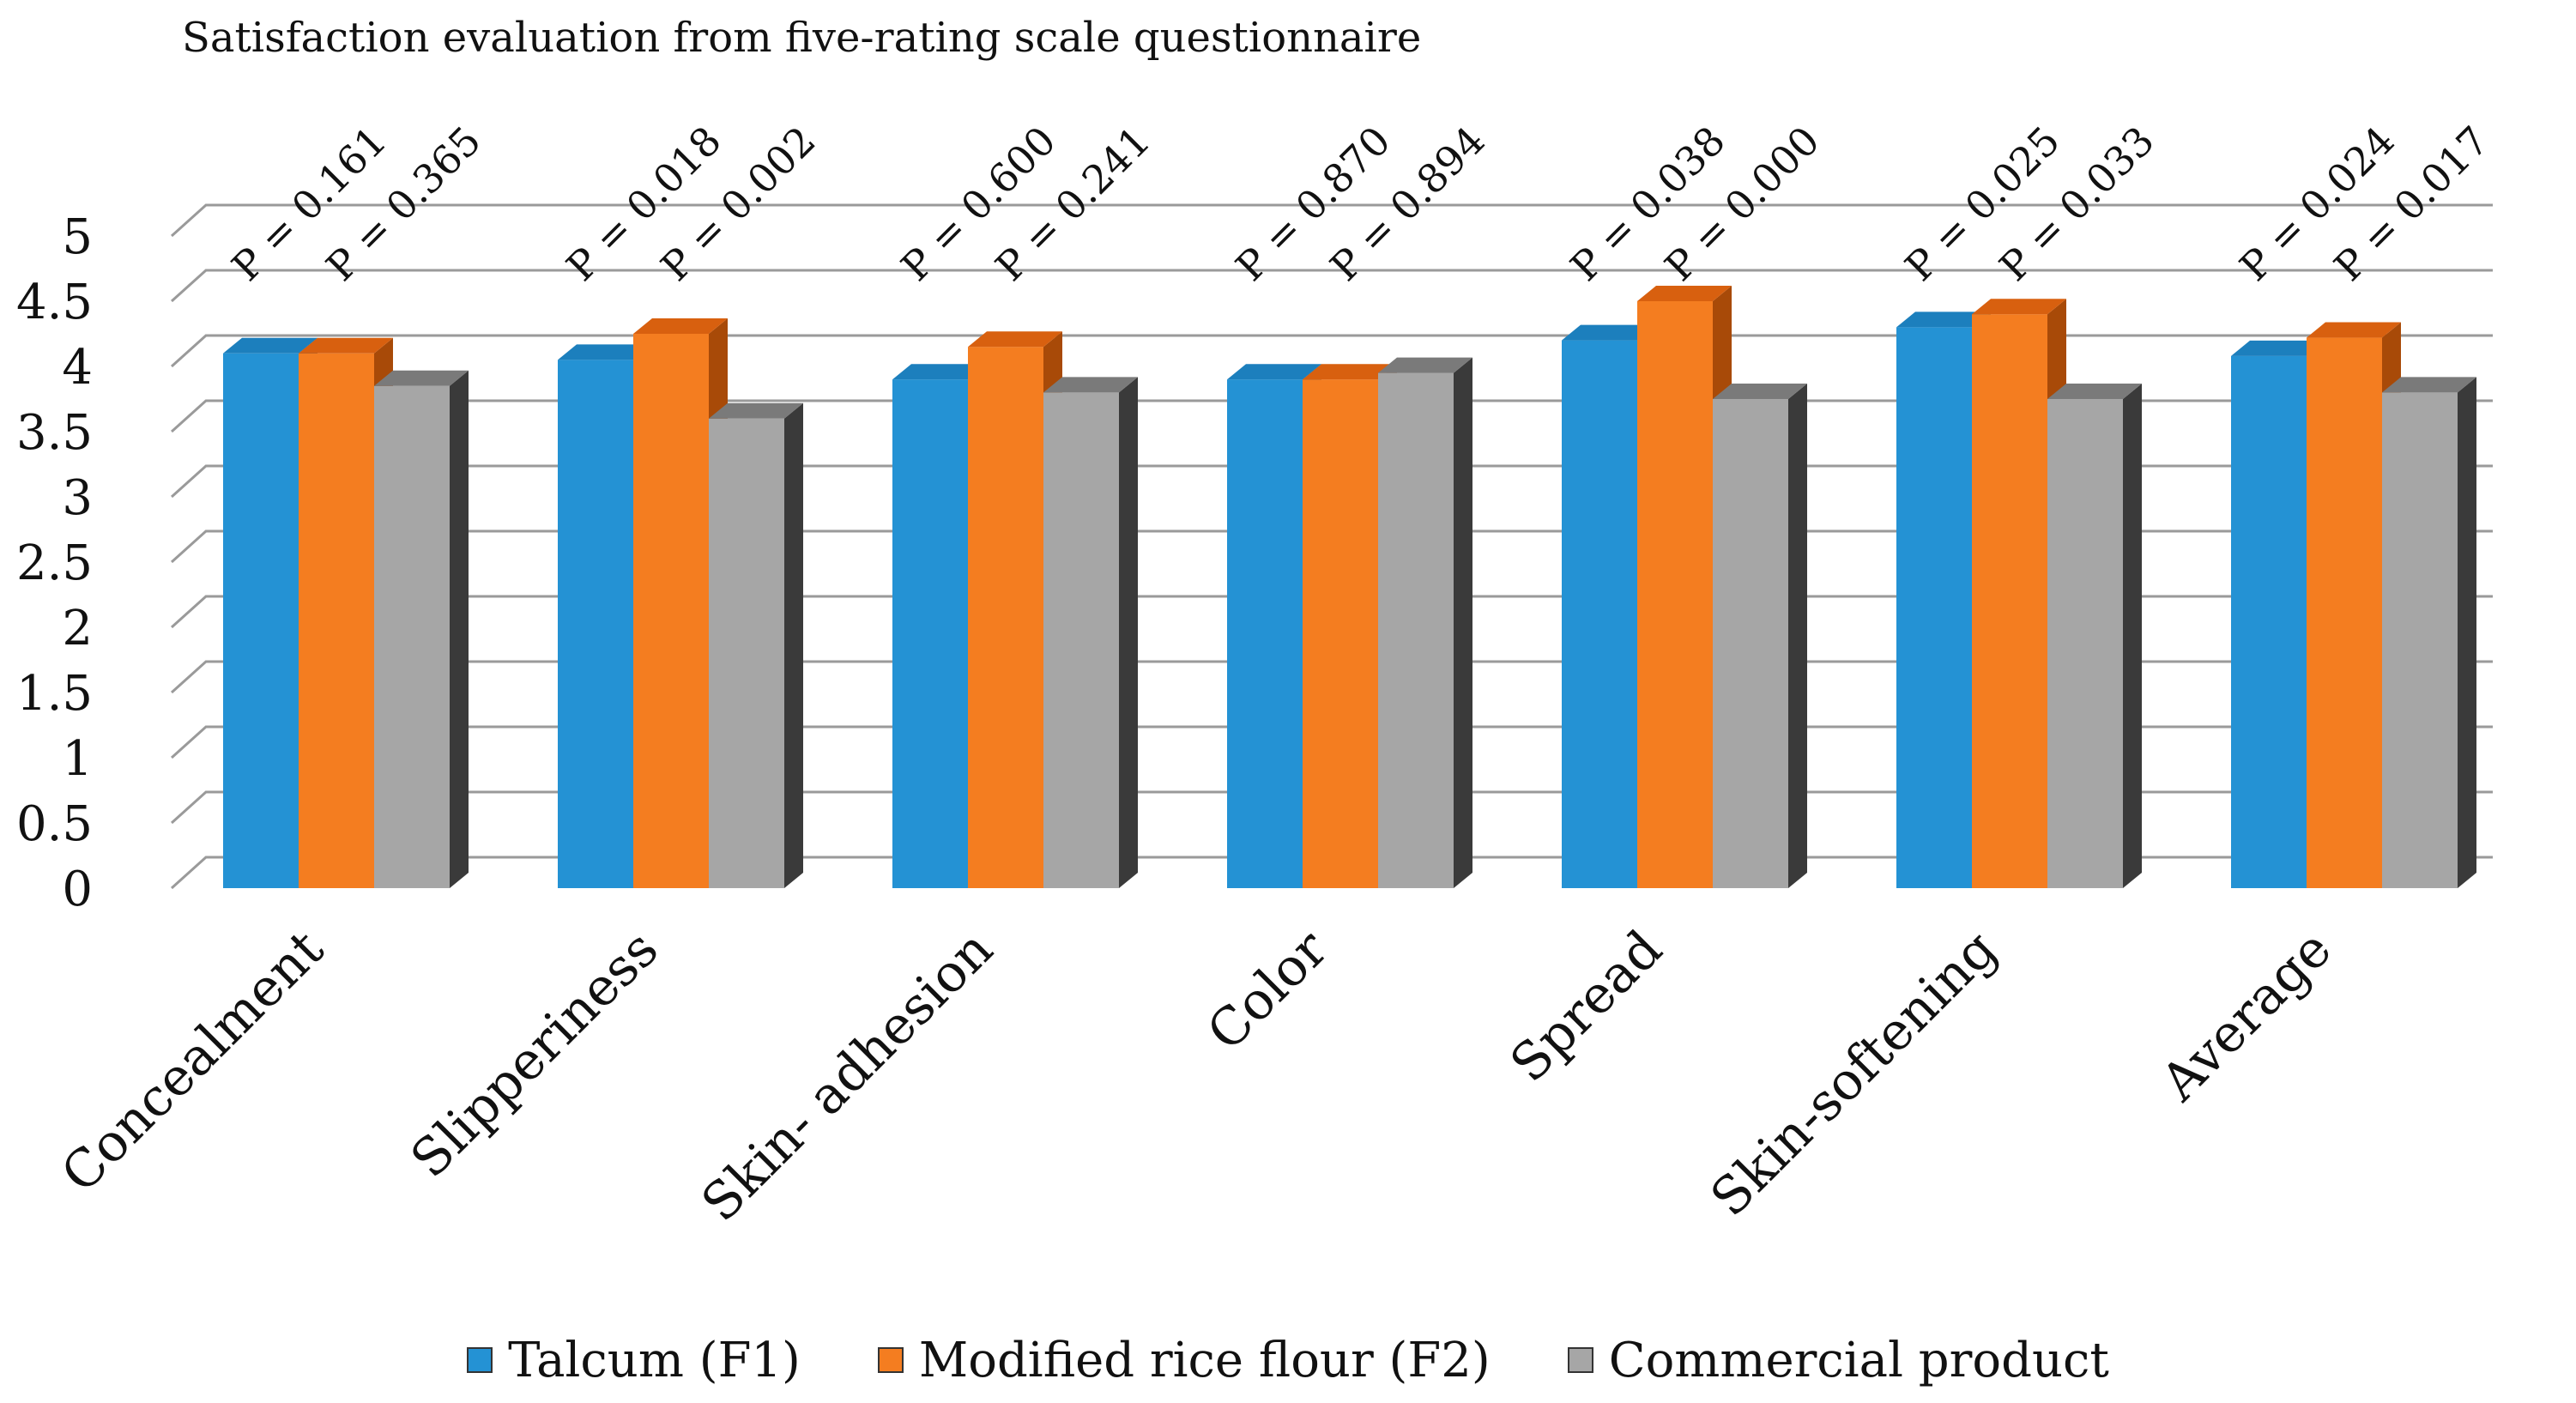  Describe the element at coordinates (535, 1054) in the screenshot. I see `x-category-label: Slipperiness` at that location.